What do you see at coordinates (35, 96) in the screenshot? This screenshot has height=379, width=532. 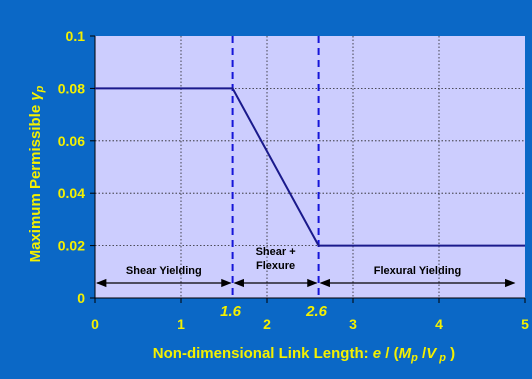 I see `y-axis-title-gamma: γ` at bounding box center [35, 96].